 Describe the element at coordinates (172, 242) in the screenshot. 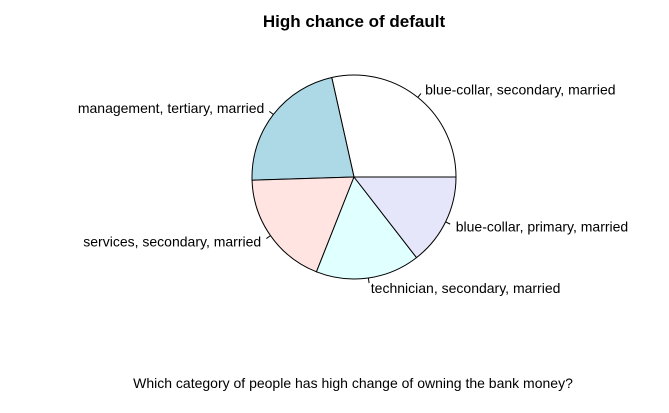

I see `pie-label-3: services, secondary, married` at that location.